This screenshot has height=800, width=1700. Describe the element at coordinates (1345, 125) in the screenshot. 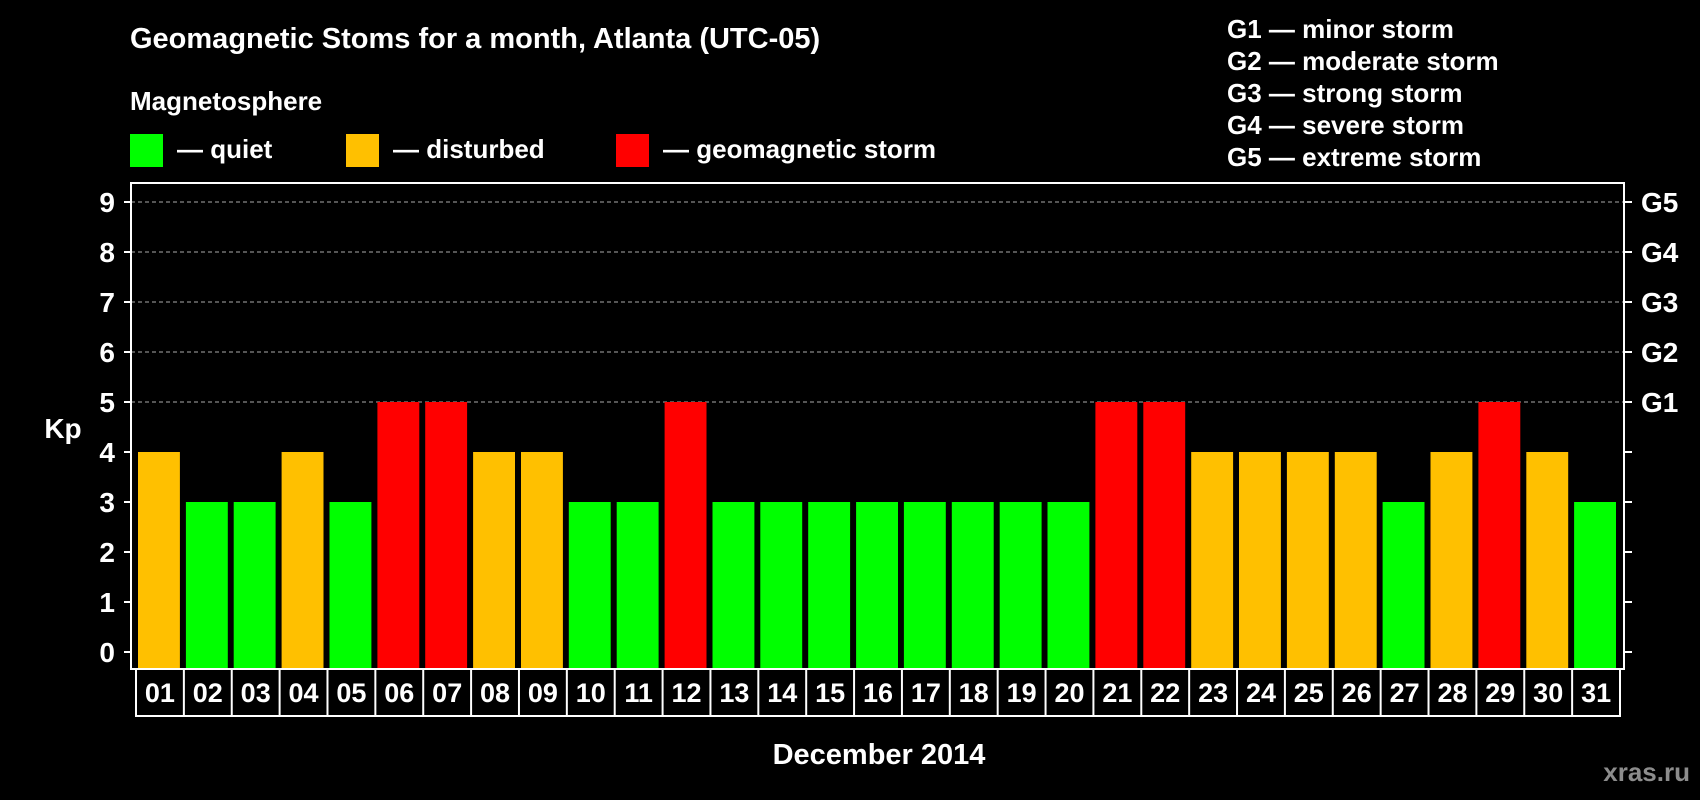

I see `storm-scale-item: G4 — severe storm` at that location.